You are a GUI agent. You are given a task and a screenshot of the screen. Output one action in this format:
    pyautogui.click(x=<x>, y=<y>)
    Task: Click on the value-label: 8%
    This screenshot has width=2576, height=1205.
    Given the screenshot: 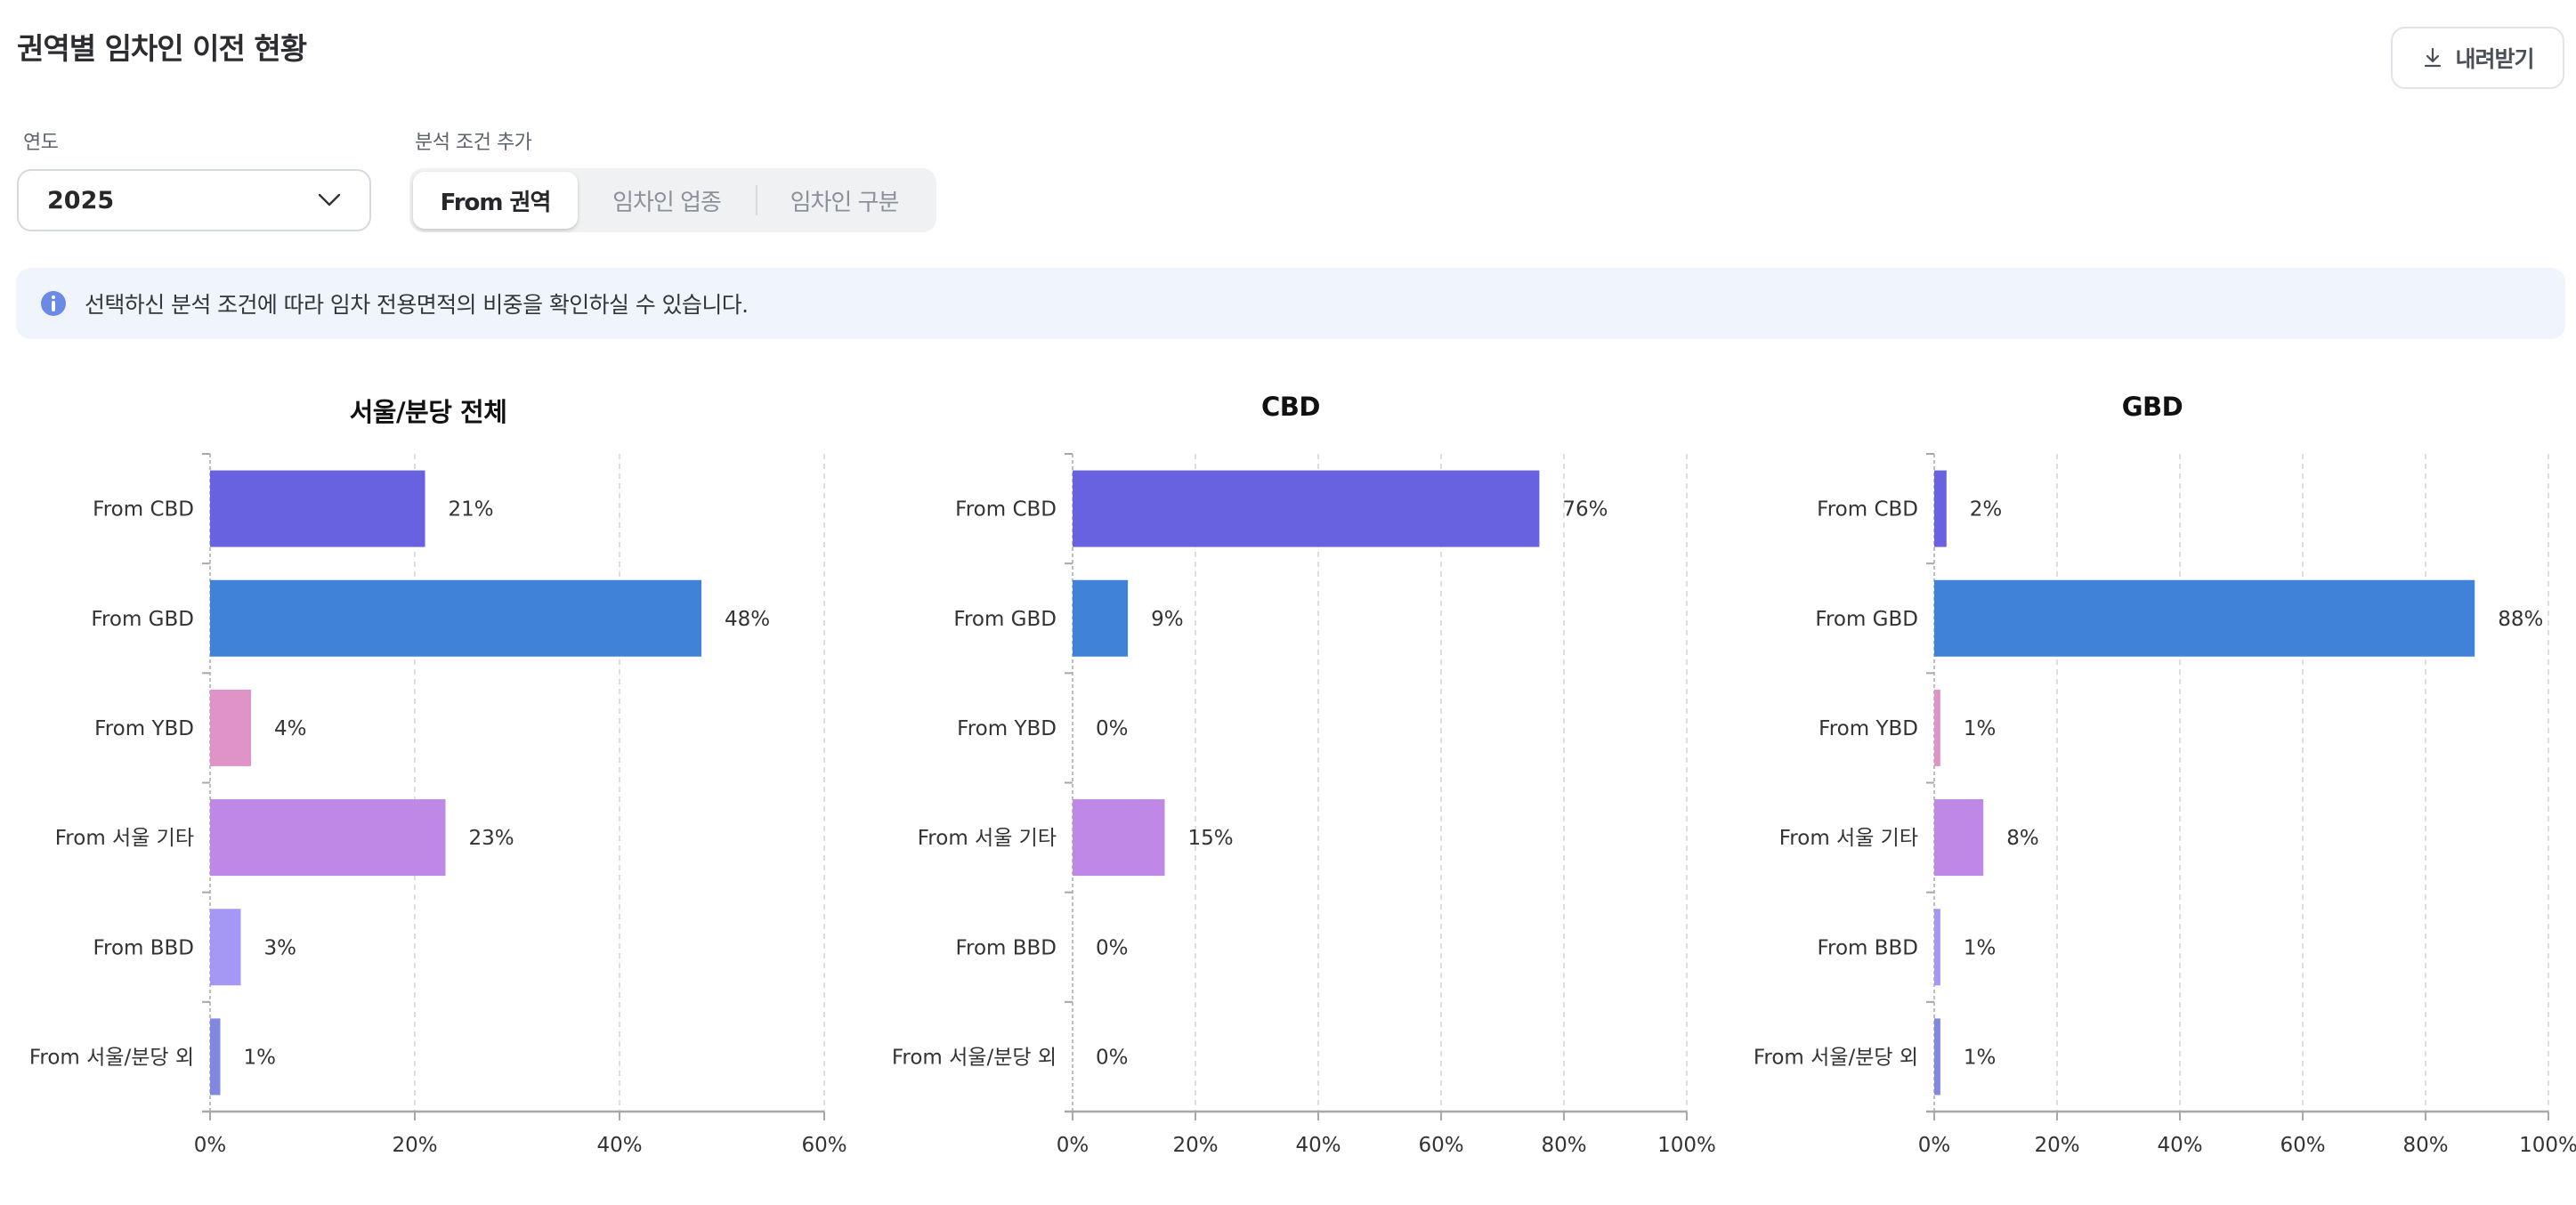 What is the action you would take?
    pyautogui.click(x=2022, y=838)
    